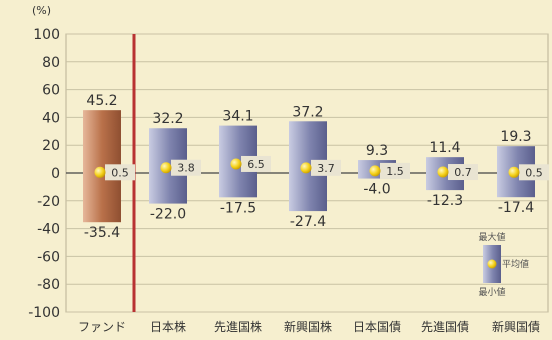 This screenshot has height=340, width=552. I want to click on legend-min-label: 最小値, so click(491, 292).